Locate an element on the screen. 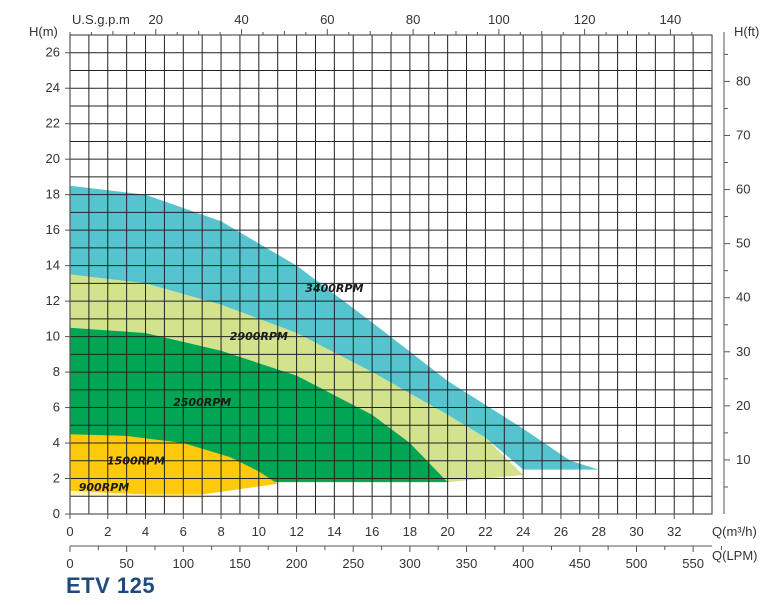 The image size is (784, 605). x-lpm-tick-label: 300 is located at coordinates (410, 563).